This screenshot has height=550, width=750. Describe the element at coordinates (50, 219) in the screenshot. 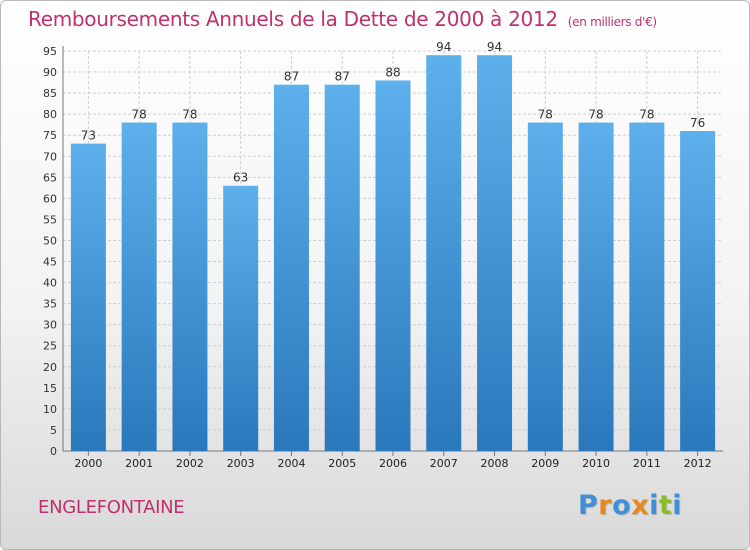

I see `y-tick-label: 55` at that location.